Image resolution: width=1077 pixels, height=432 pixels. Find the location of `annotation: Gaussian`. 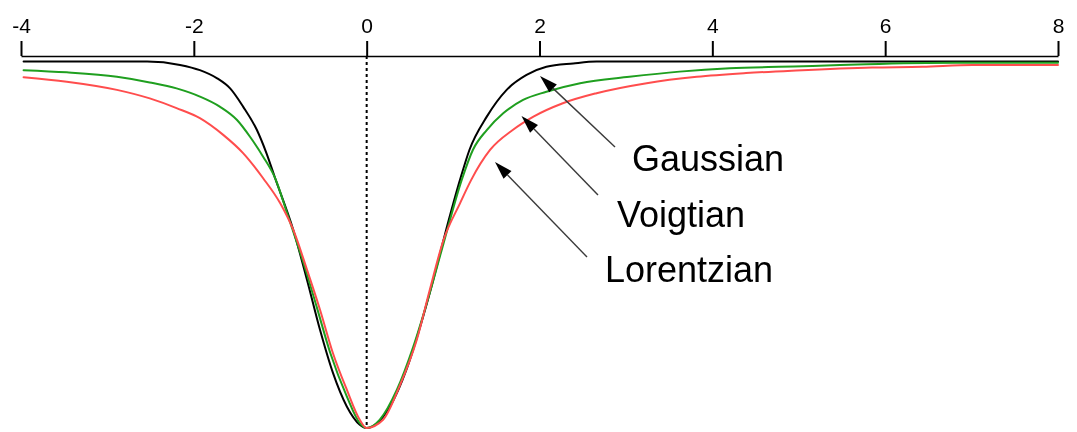

annotation: Gaussian is located at coordinates (708, 158).